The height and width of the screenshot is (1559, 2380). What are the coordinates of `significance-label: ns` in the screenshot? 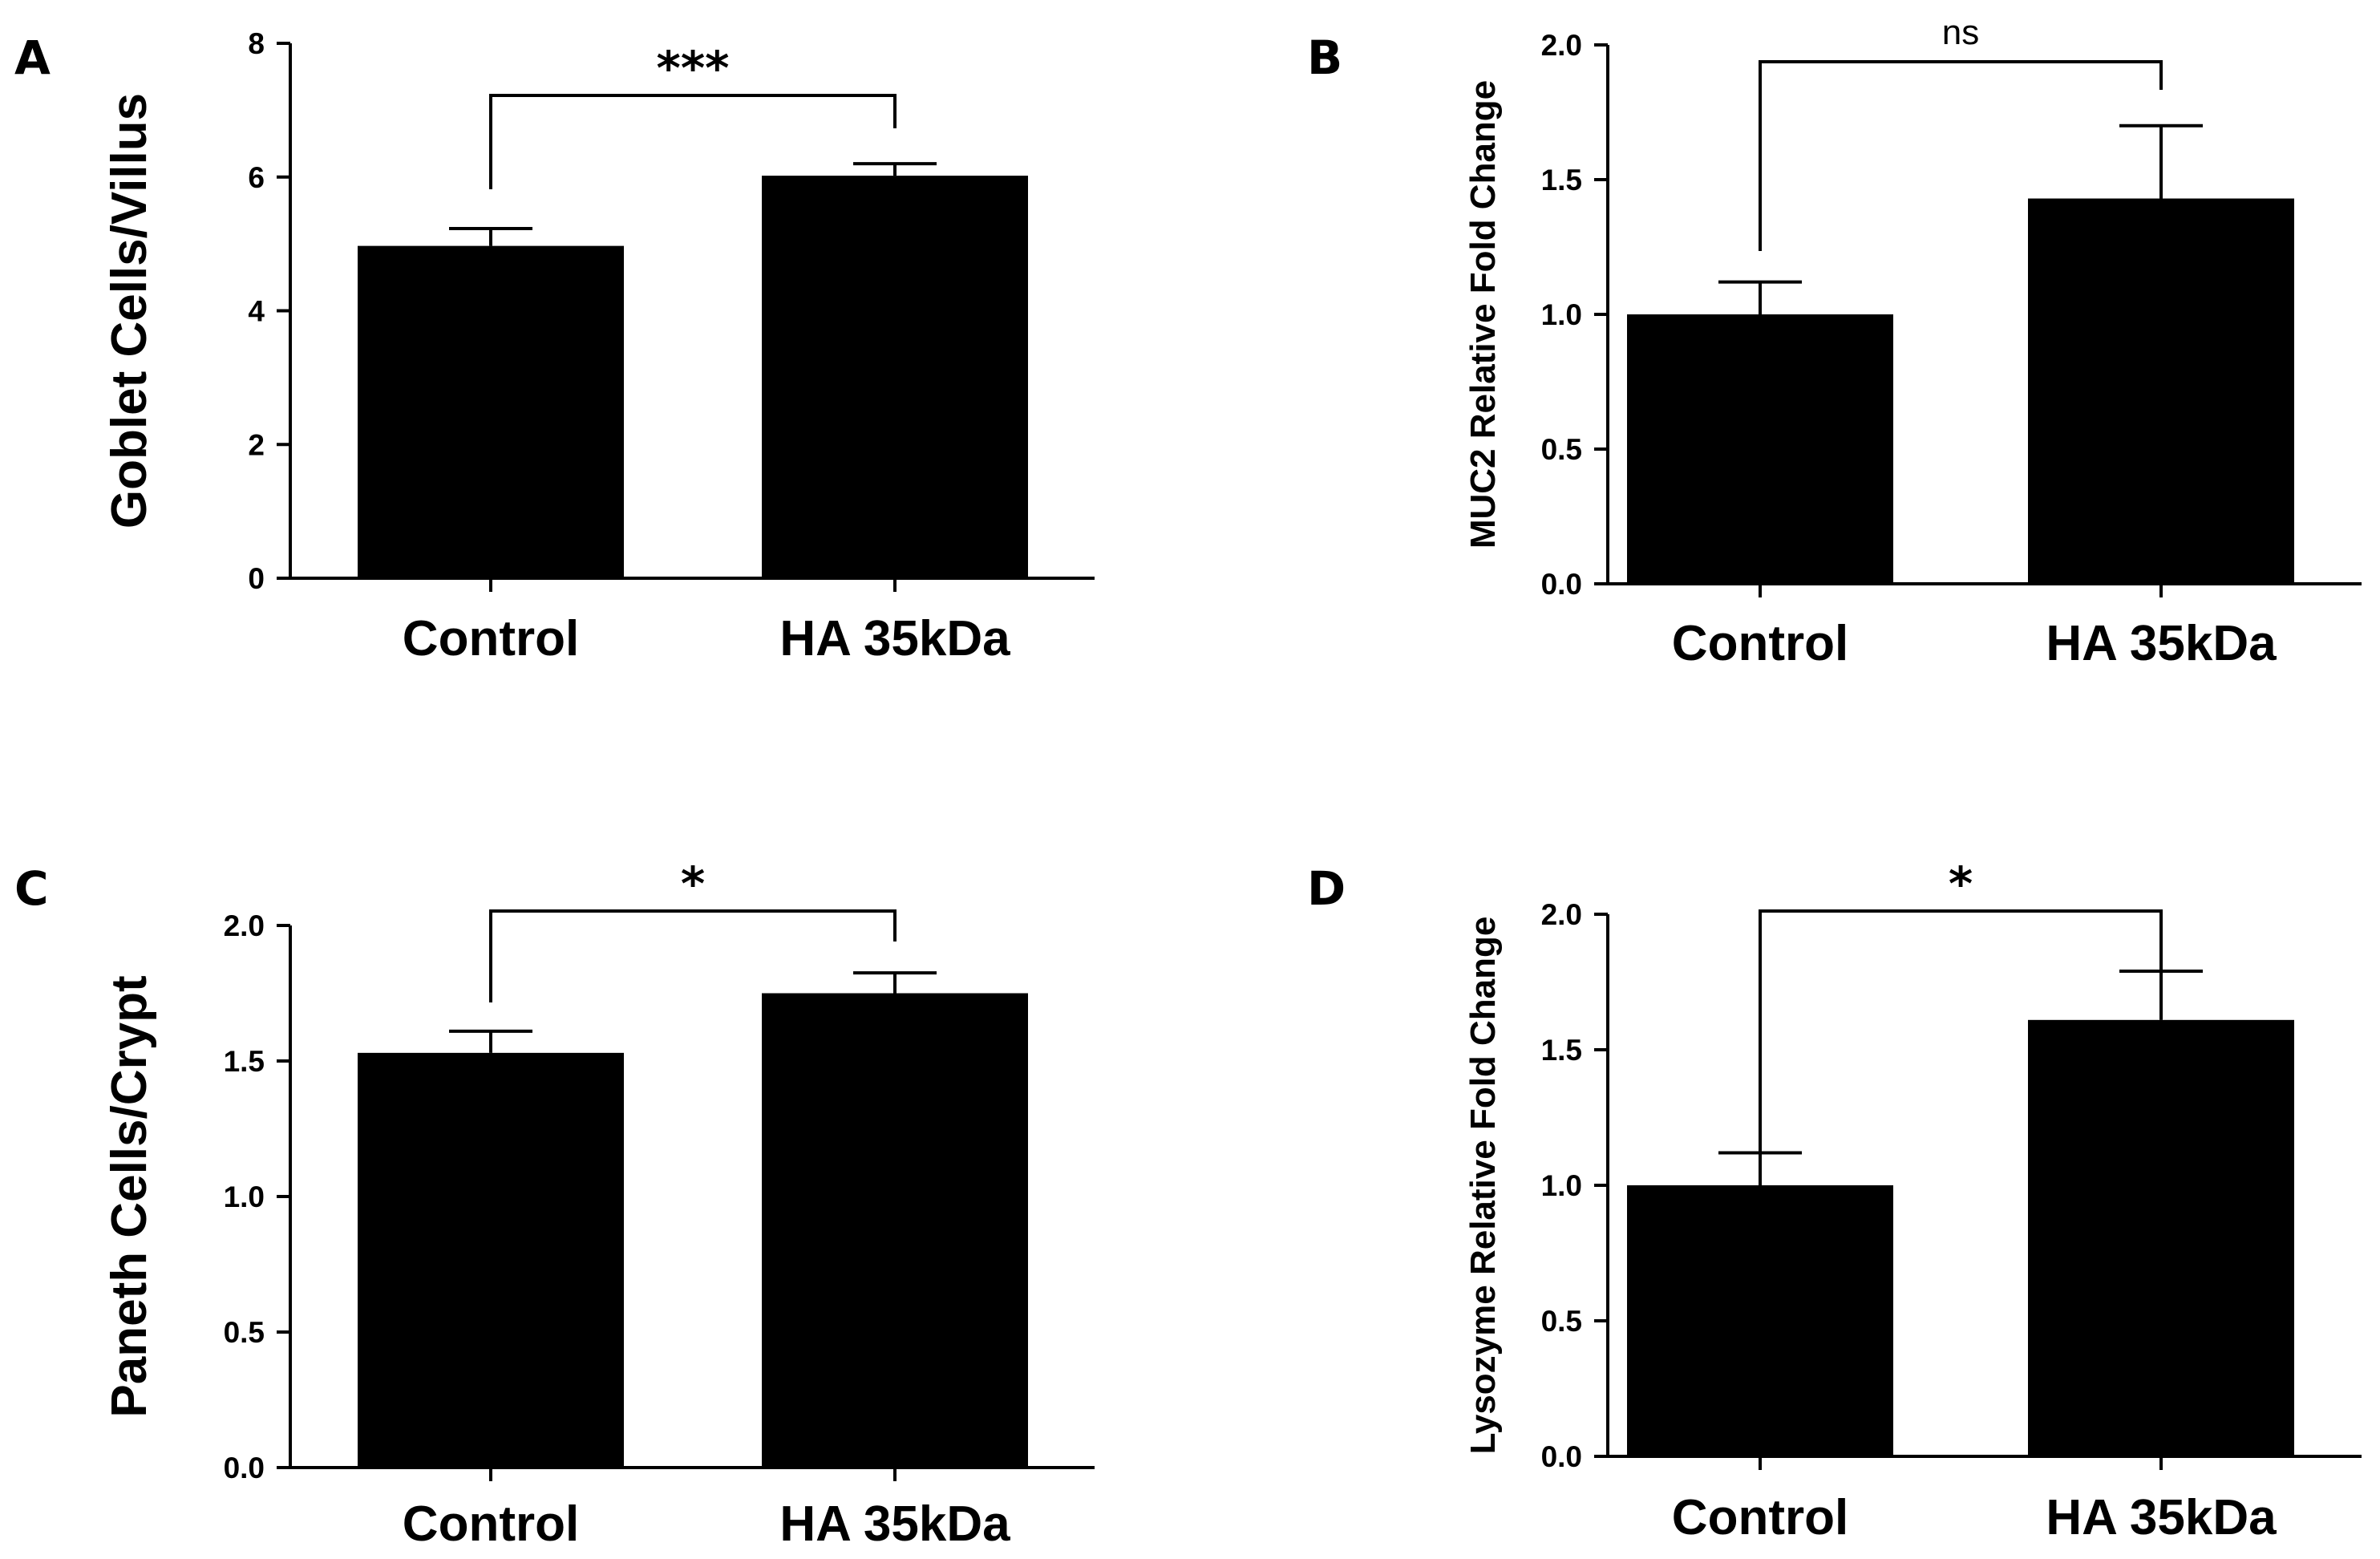 It's located at (1961, 32).